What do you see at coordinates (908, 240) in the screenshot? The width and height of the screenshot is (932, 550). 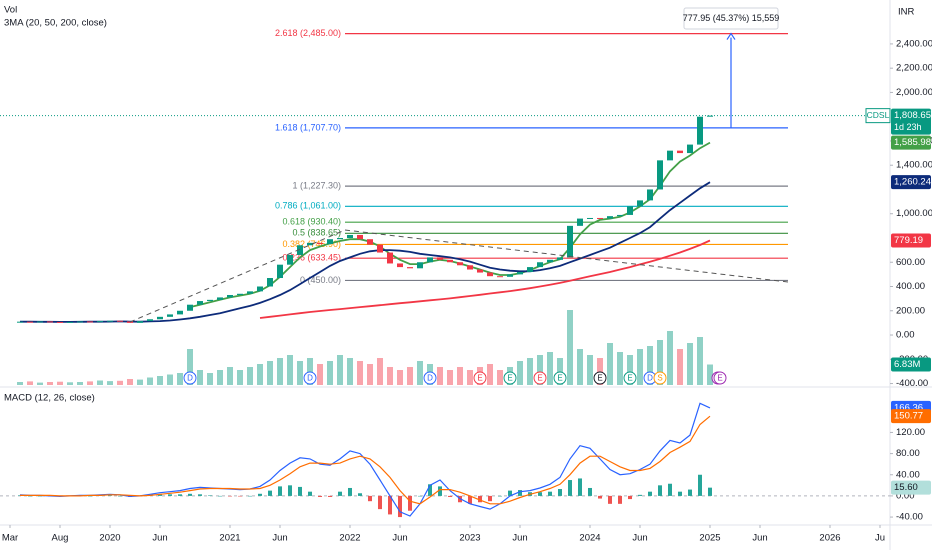 I see `price-badge-label: 779.19` at bounding box center [908, 240].